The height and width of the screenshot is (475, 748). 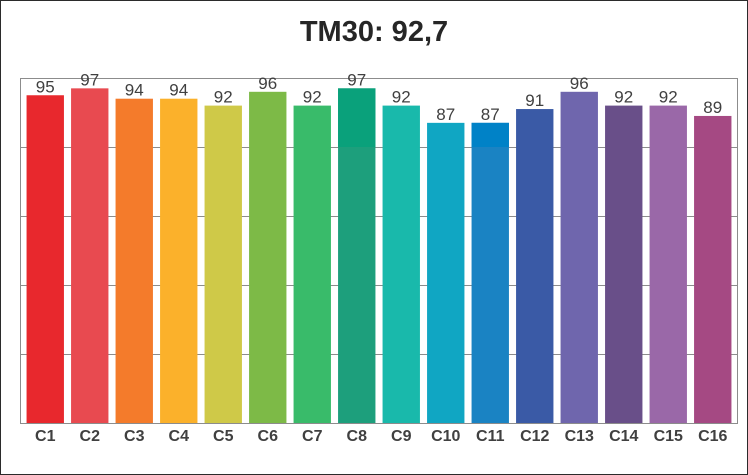 I want to click on x-tick-c15: C15, so click(x=668, y=436).